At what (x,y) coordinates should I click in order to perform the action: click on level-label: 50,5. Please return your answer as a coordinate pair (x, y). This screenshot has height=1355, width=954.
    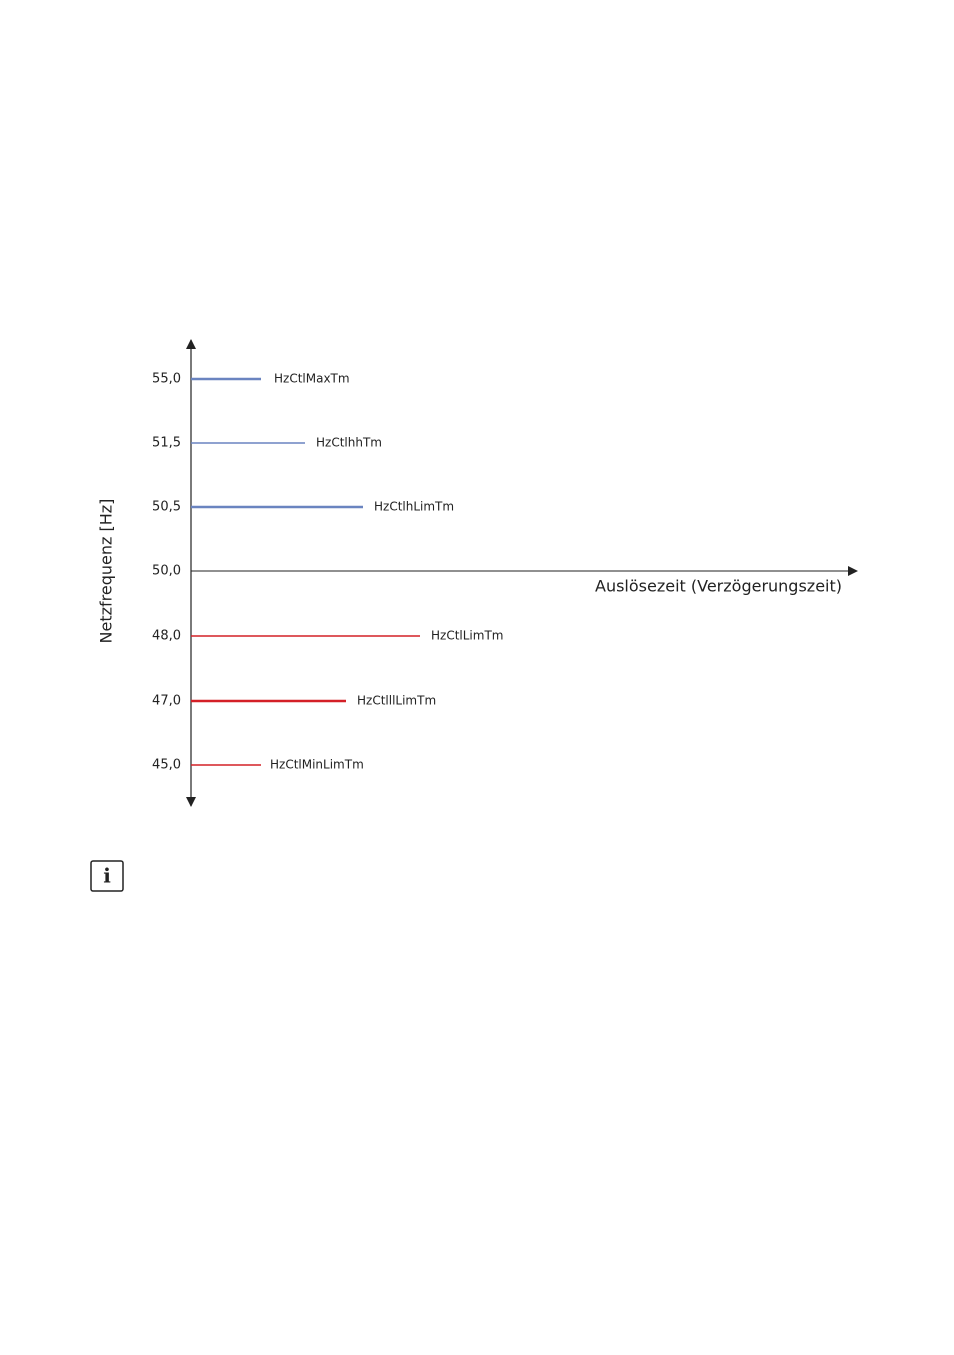
    Looking at the image, I should click on (166, 507).